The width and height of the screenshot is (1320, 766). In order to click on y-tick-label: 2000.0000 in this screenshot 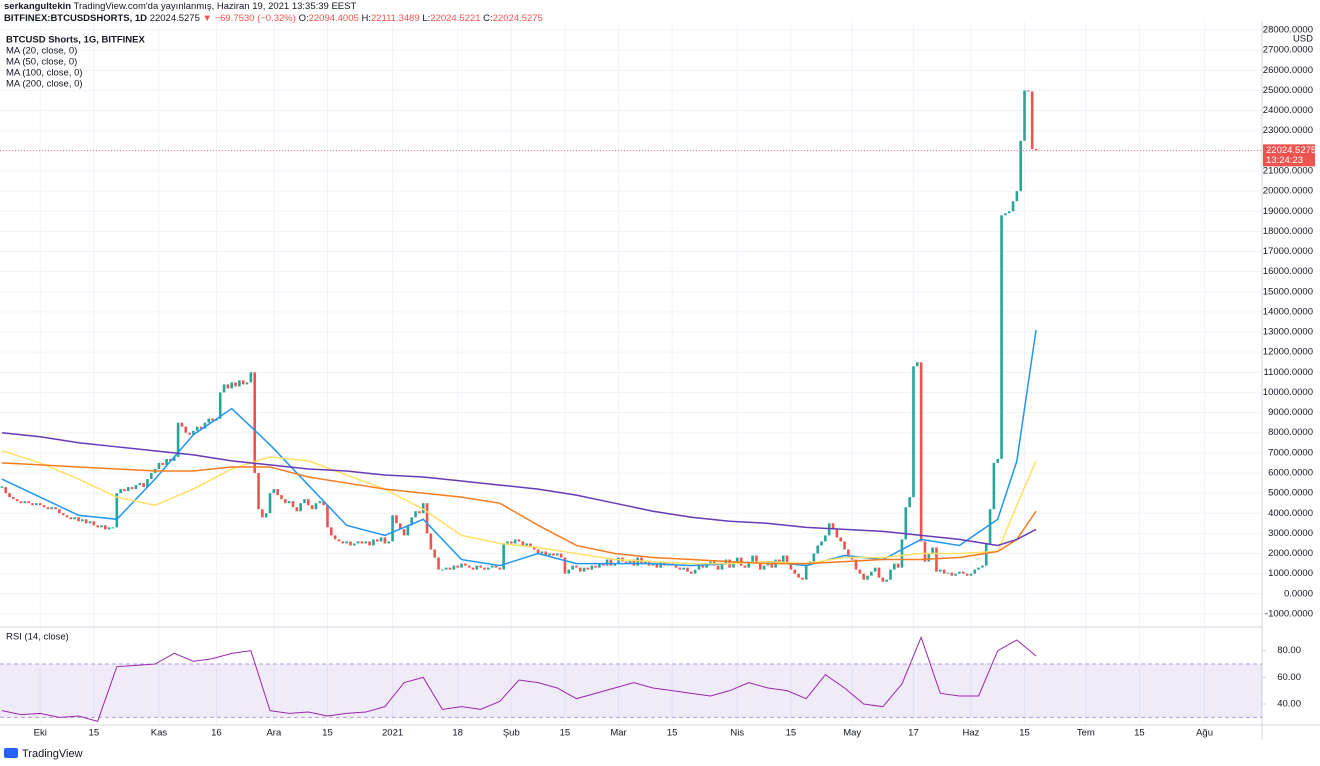, I will do `click(1290, 553)`.